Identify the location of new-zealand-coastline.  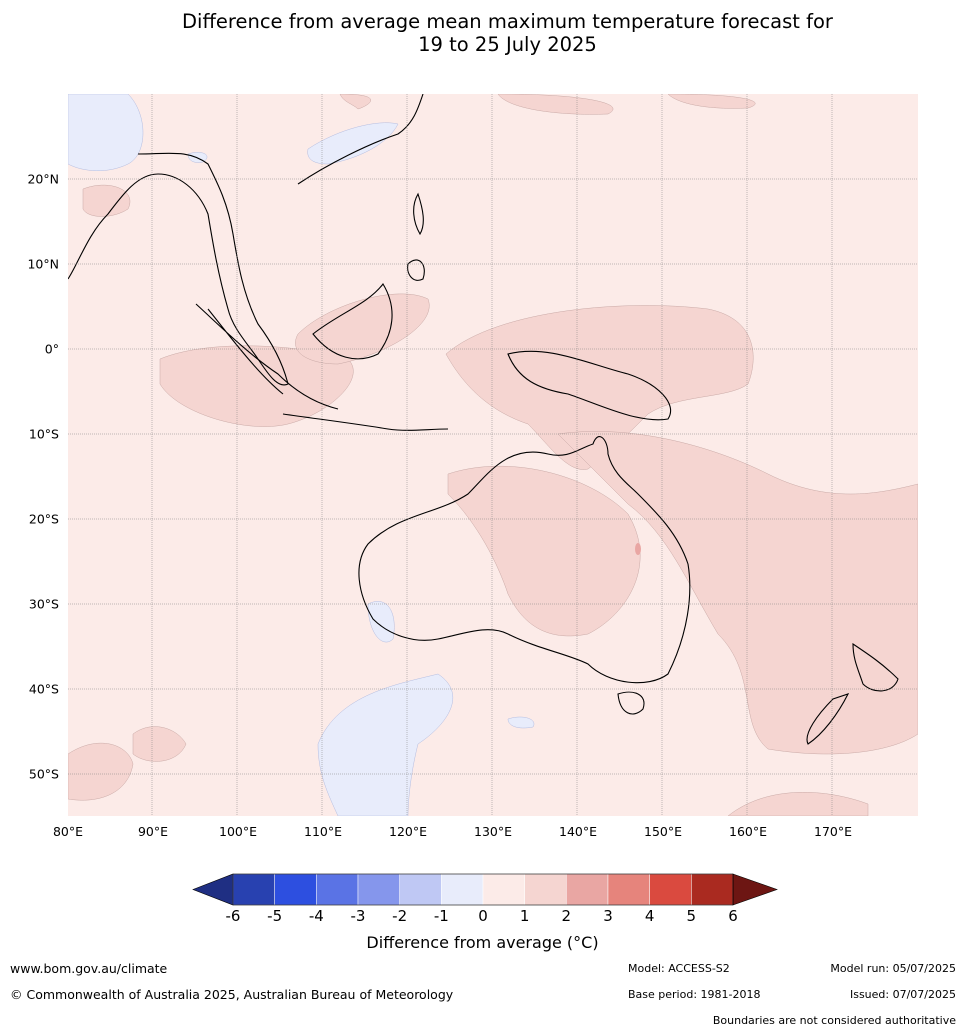
(852, 693).